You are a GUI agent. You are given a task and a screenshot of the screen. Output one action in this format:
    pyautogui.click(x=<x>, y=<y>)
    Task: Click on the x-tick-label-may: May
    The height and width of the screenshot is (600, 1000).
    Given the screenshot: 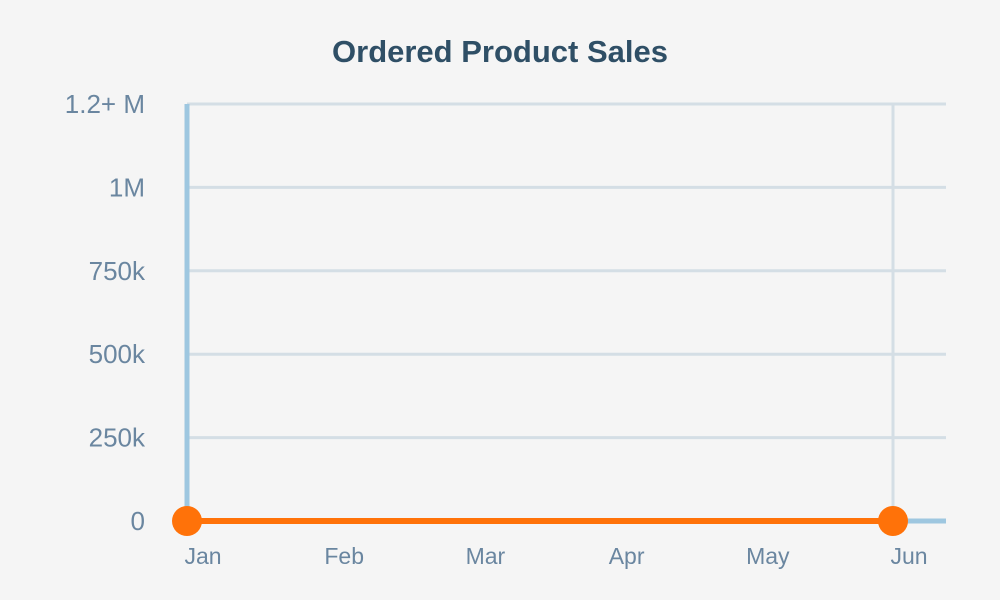 What is the action you would take?
    pyautogui.click(x=768, y=556)
    